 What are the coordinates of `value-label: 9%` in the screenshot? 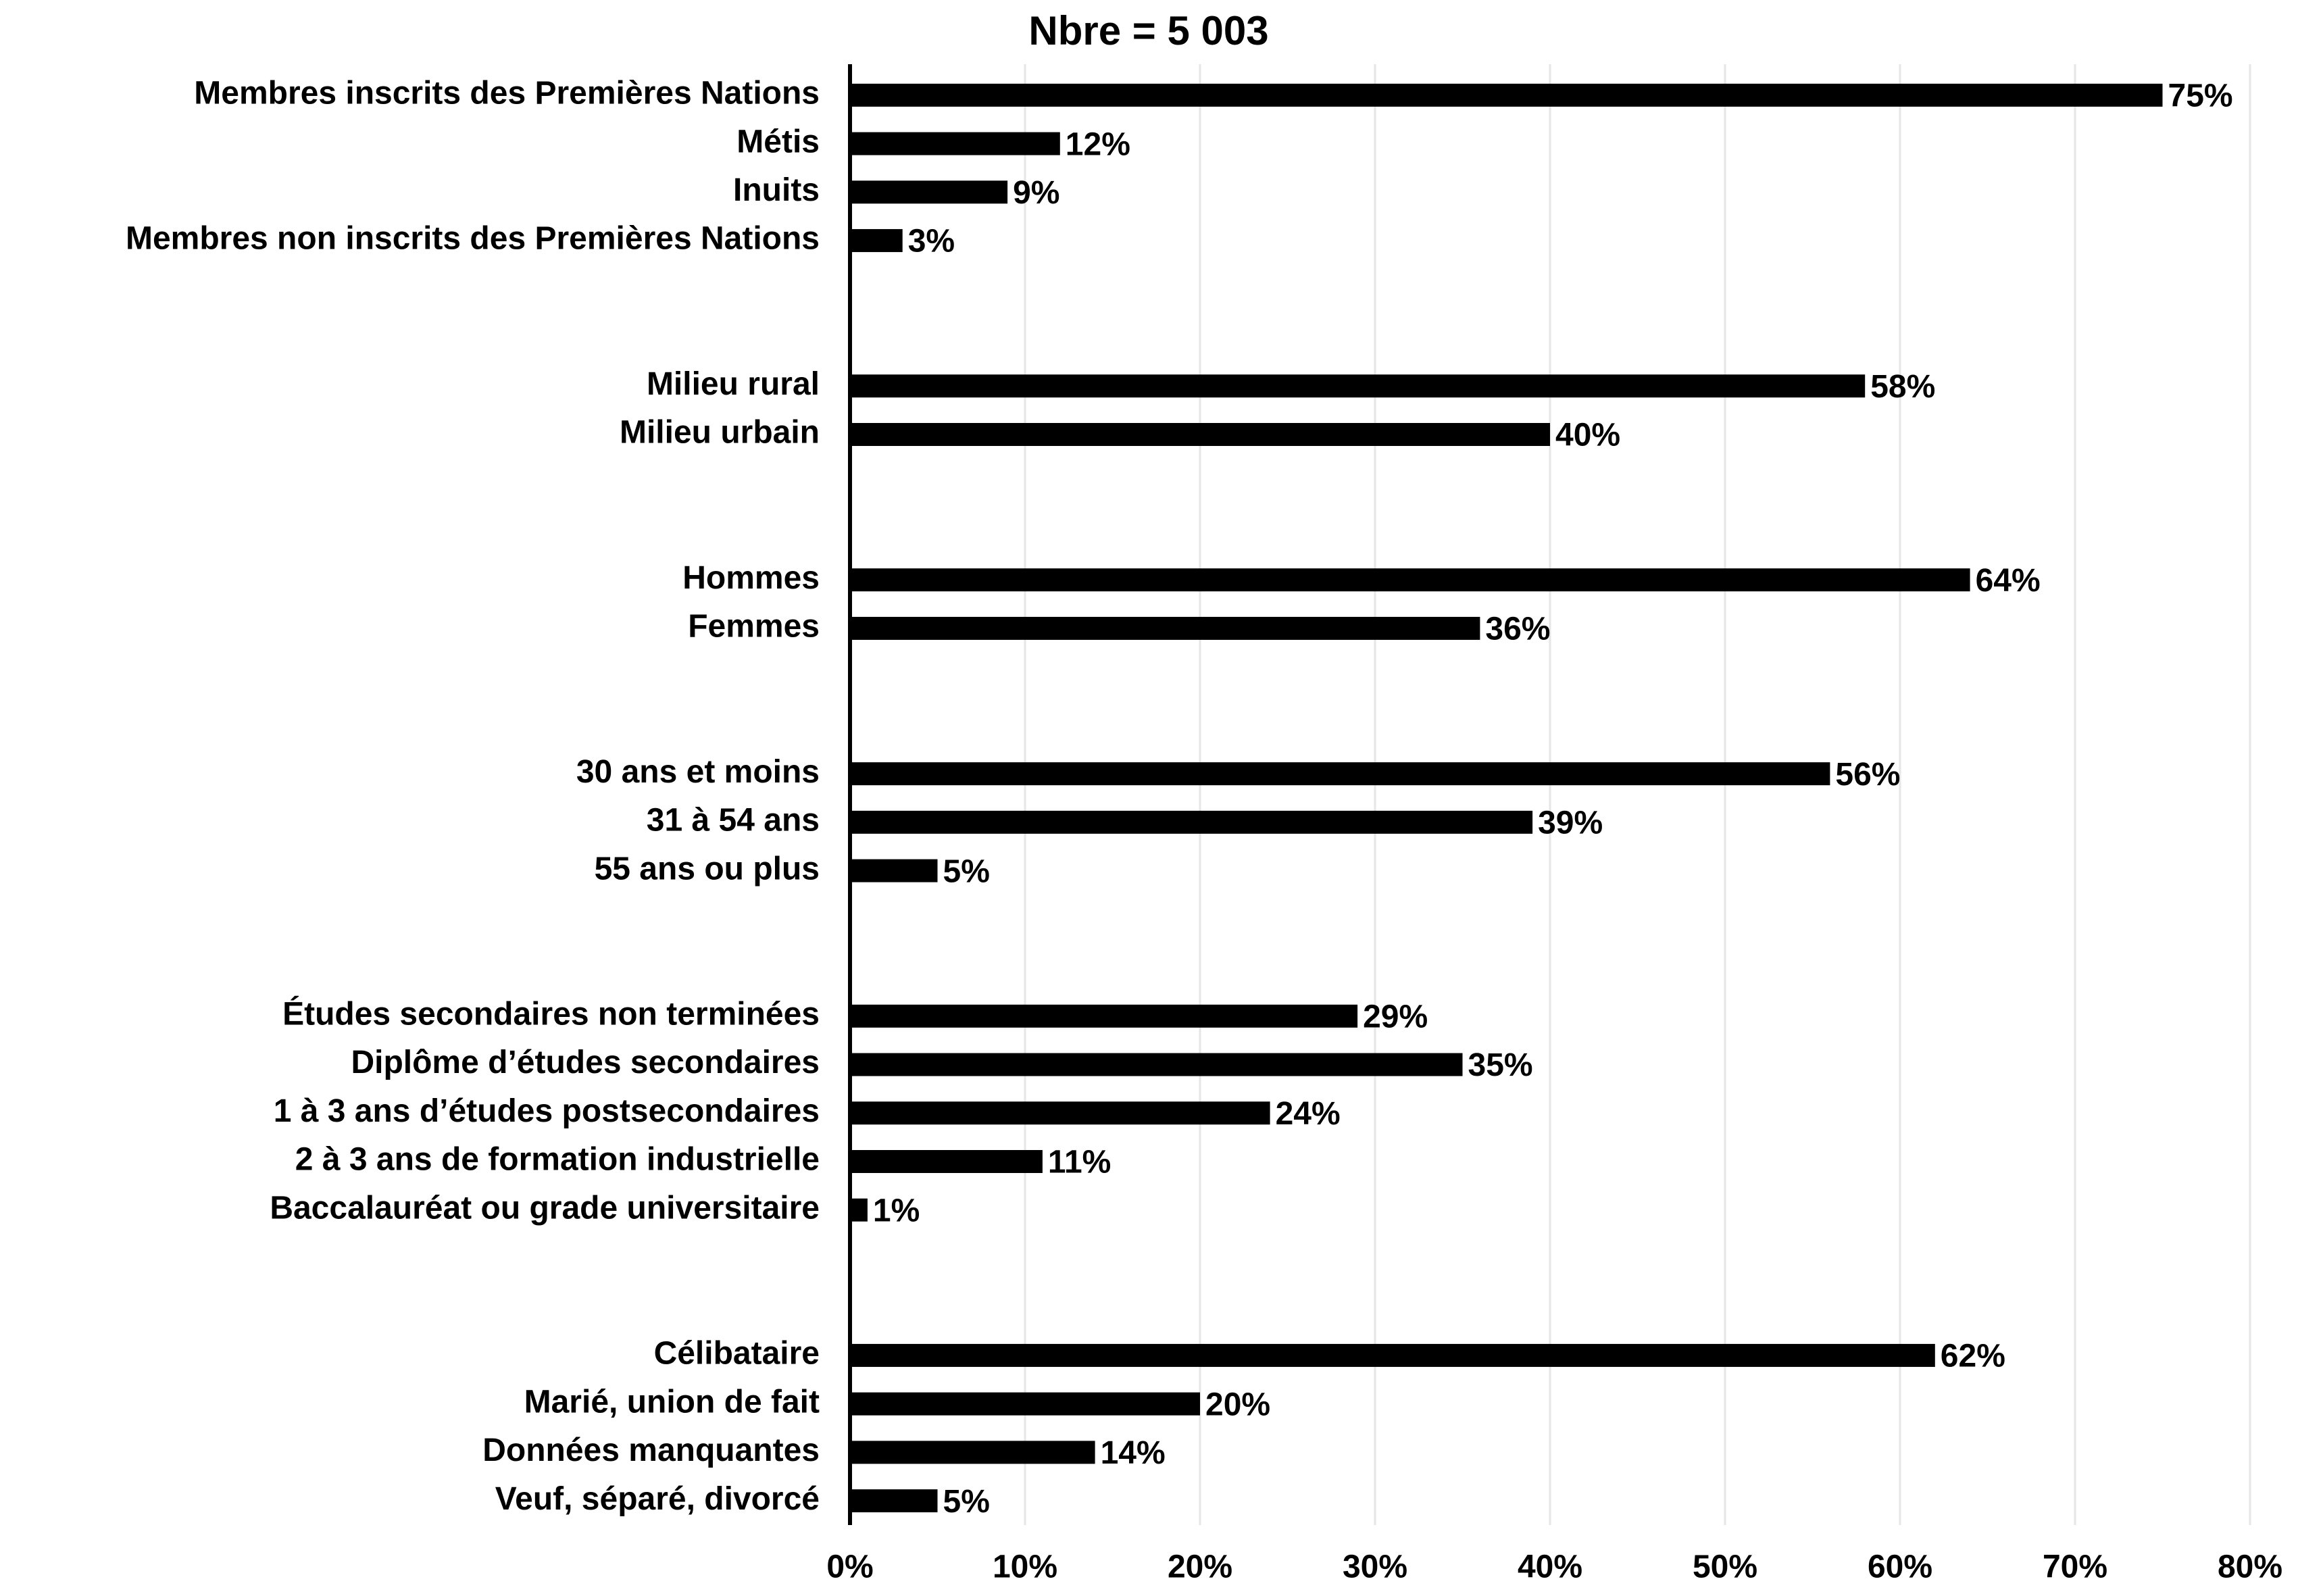 It's located at (1036, 193).